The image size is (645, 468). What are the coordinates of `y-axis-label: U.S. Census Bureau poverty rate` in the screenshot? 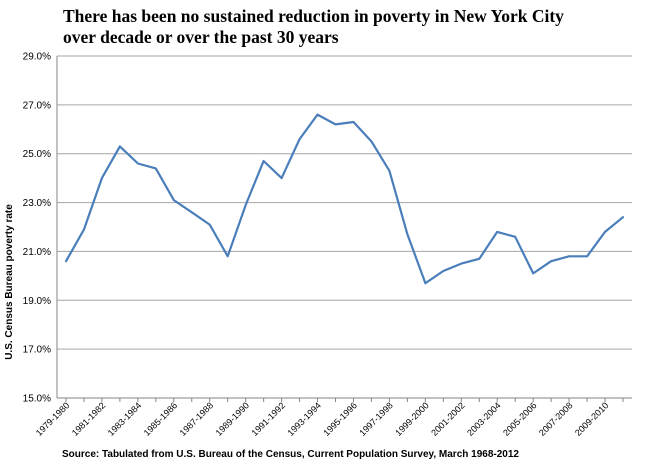 It's located at (9, 282).